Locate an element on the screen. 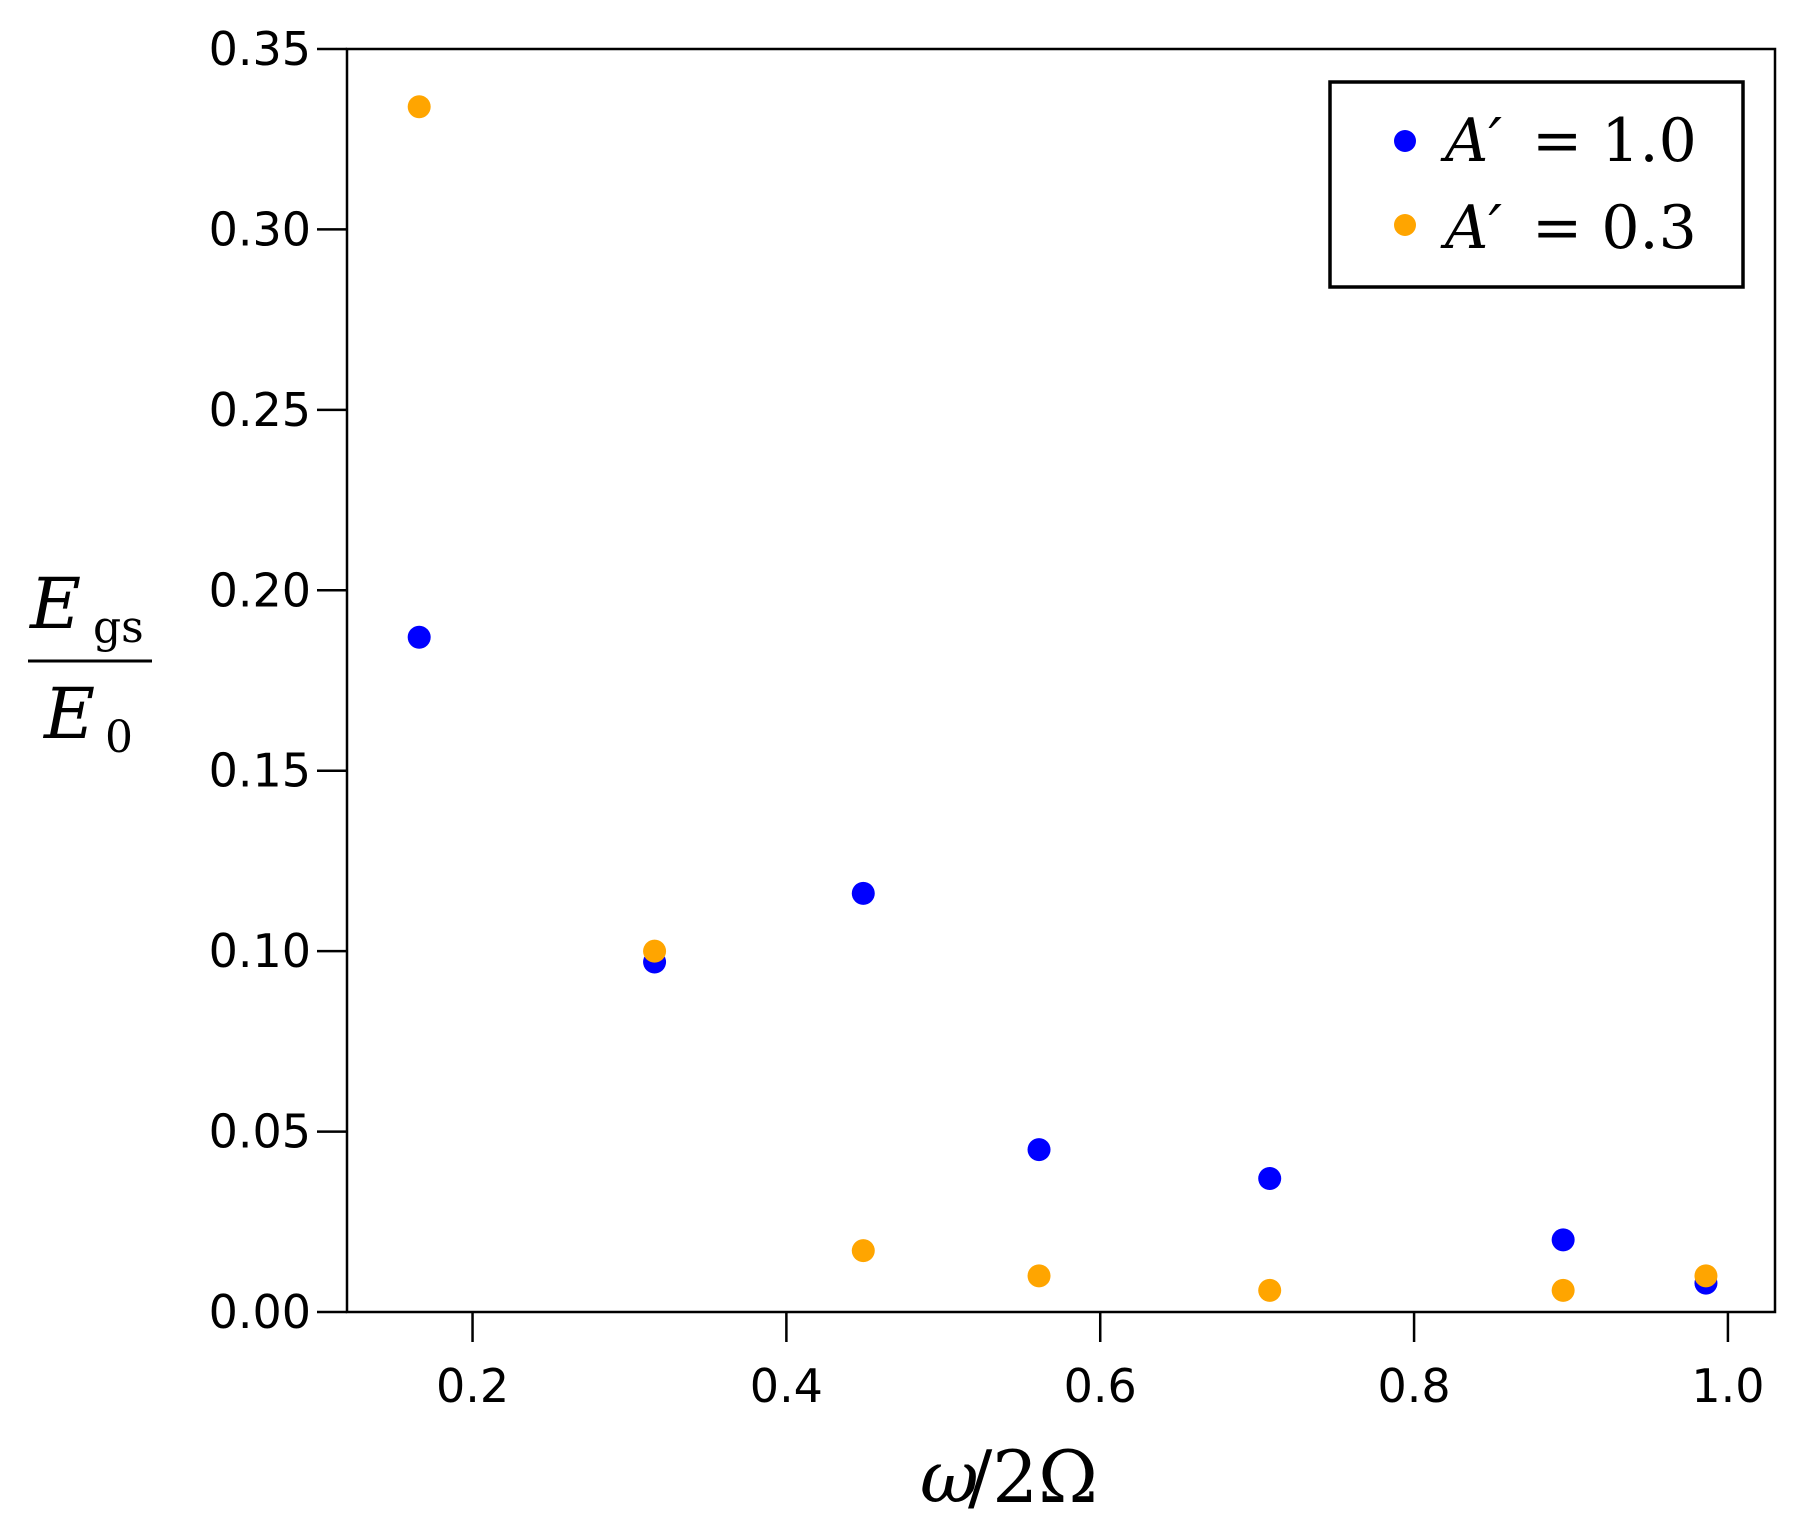 This screenshot has height=1527, width=1797. x-axis-ticks: 0.2 0.4 0.6 0.8 1.0 is located at coordinates (1100, 1362).